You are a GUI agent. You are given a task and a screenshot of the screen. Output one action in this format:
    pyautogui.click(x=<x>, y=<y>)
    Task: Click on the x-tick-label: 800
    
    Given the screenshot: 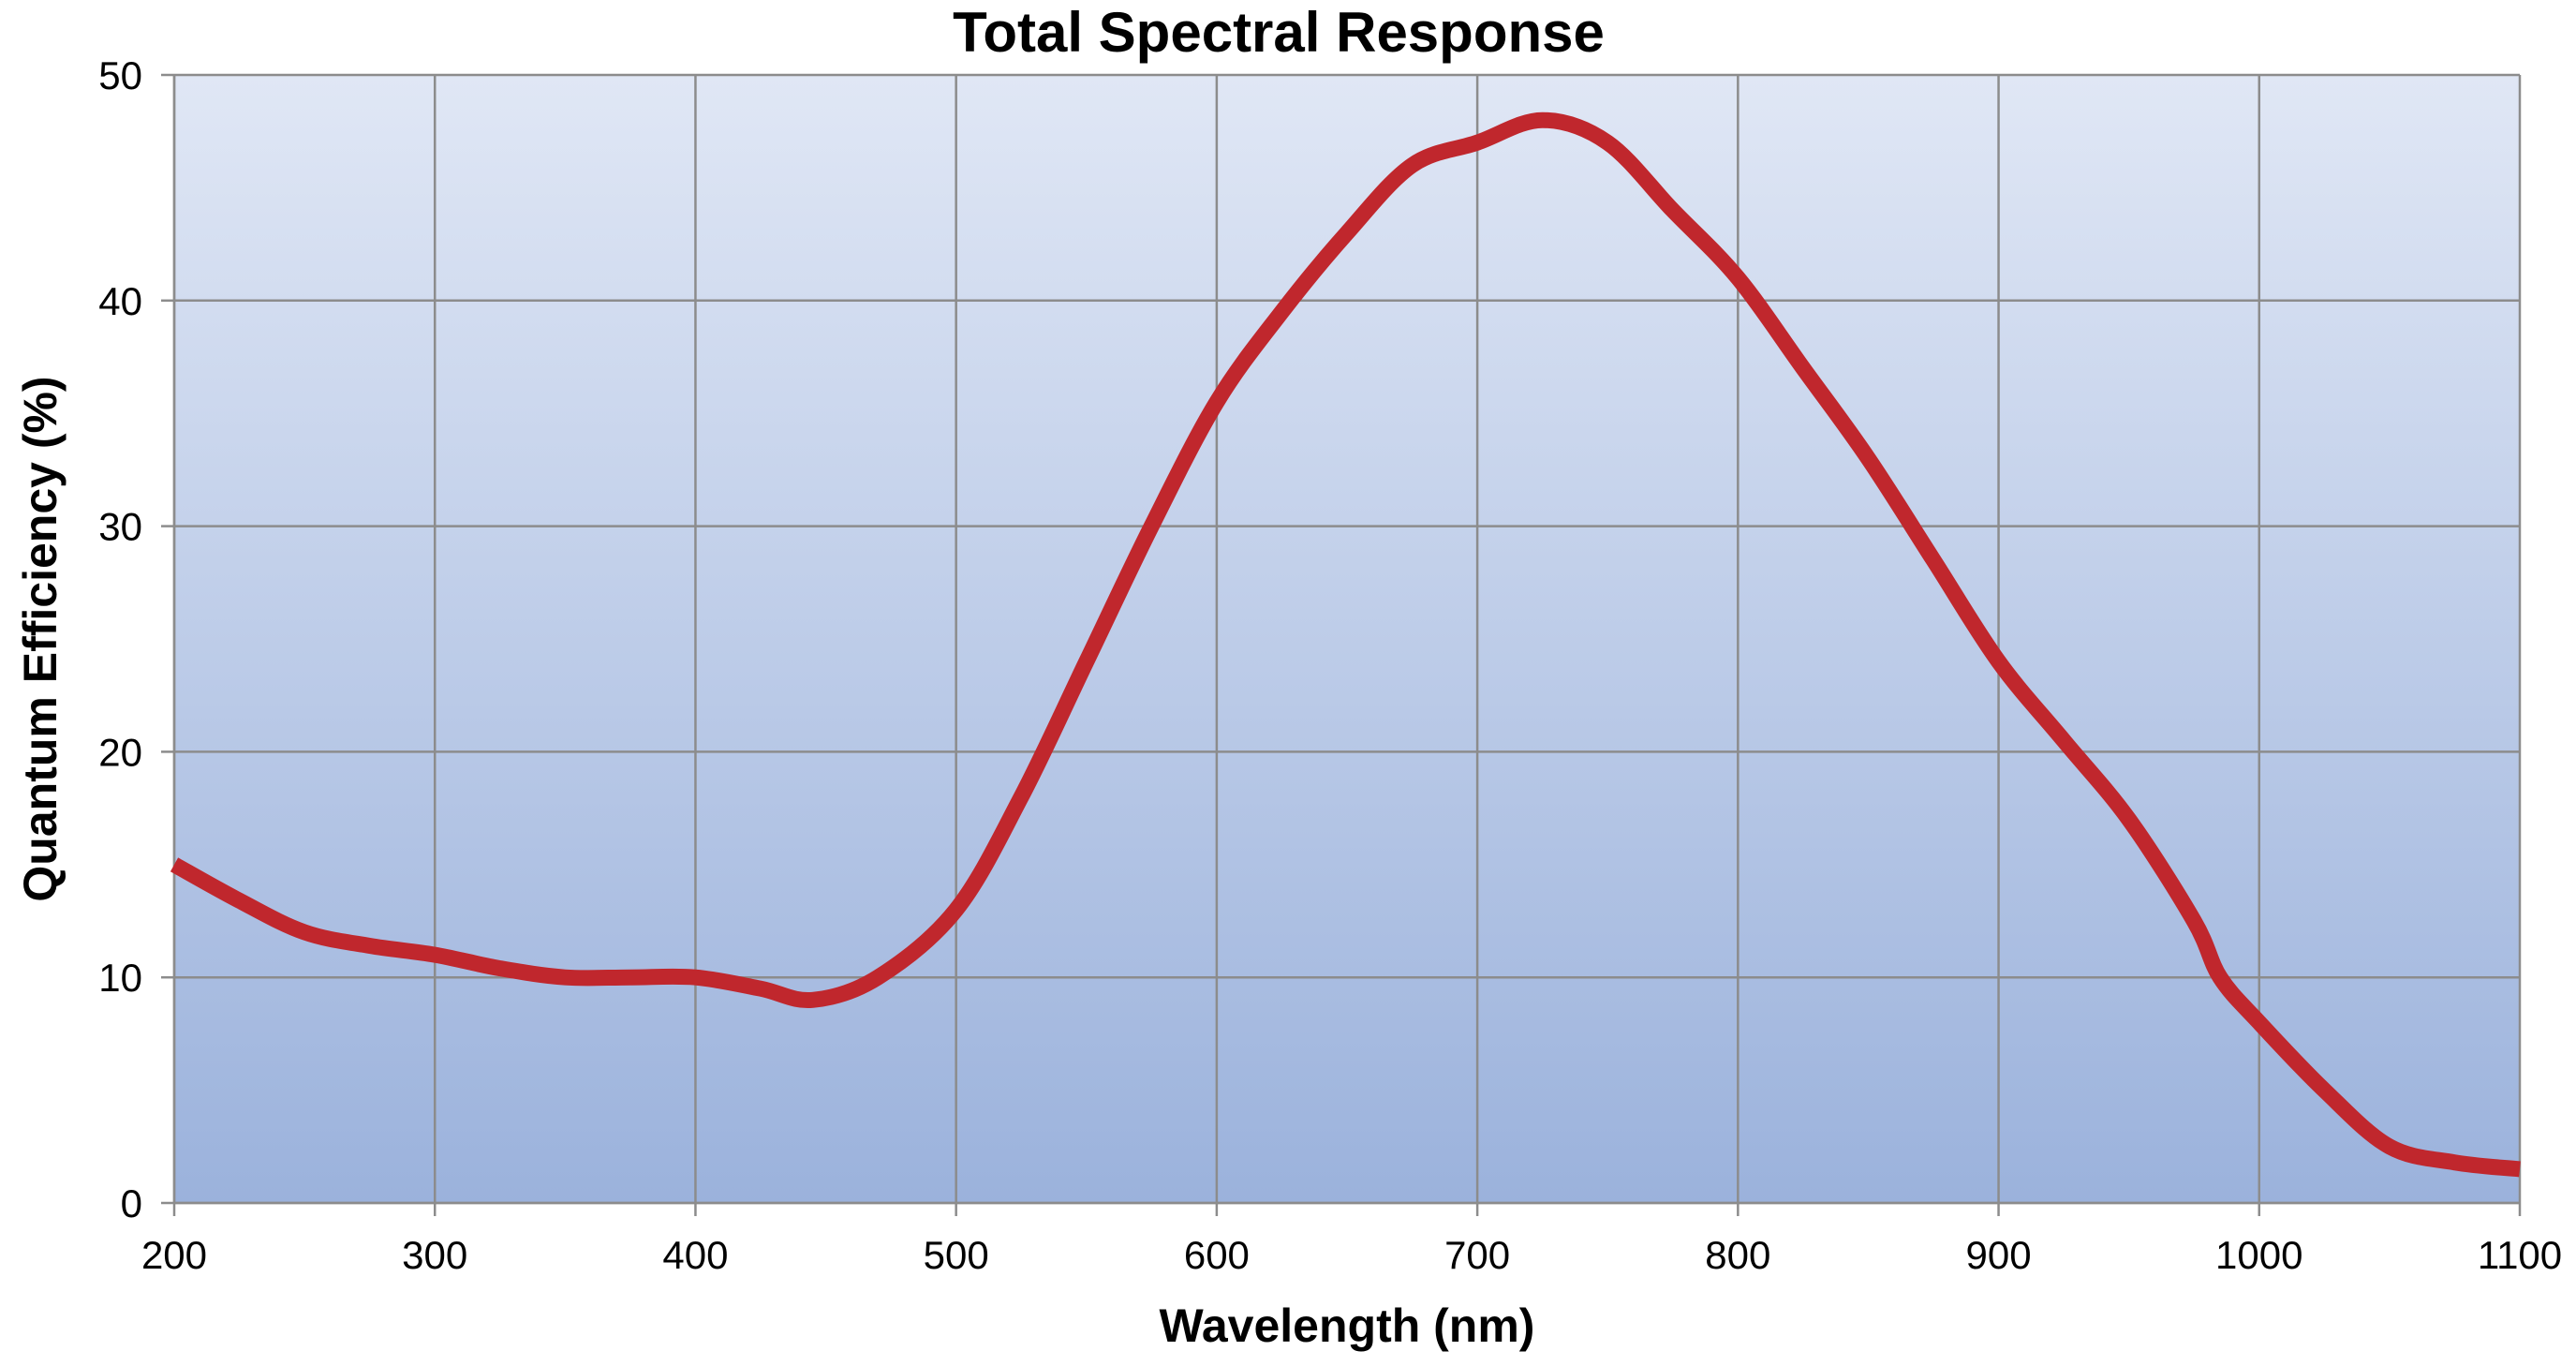 What is the action you would take?
    pyautogui.click(x=1738, y=1255)
    